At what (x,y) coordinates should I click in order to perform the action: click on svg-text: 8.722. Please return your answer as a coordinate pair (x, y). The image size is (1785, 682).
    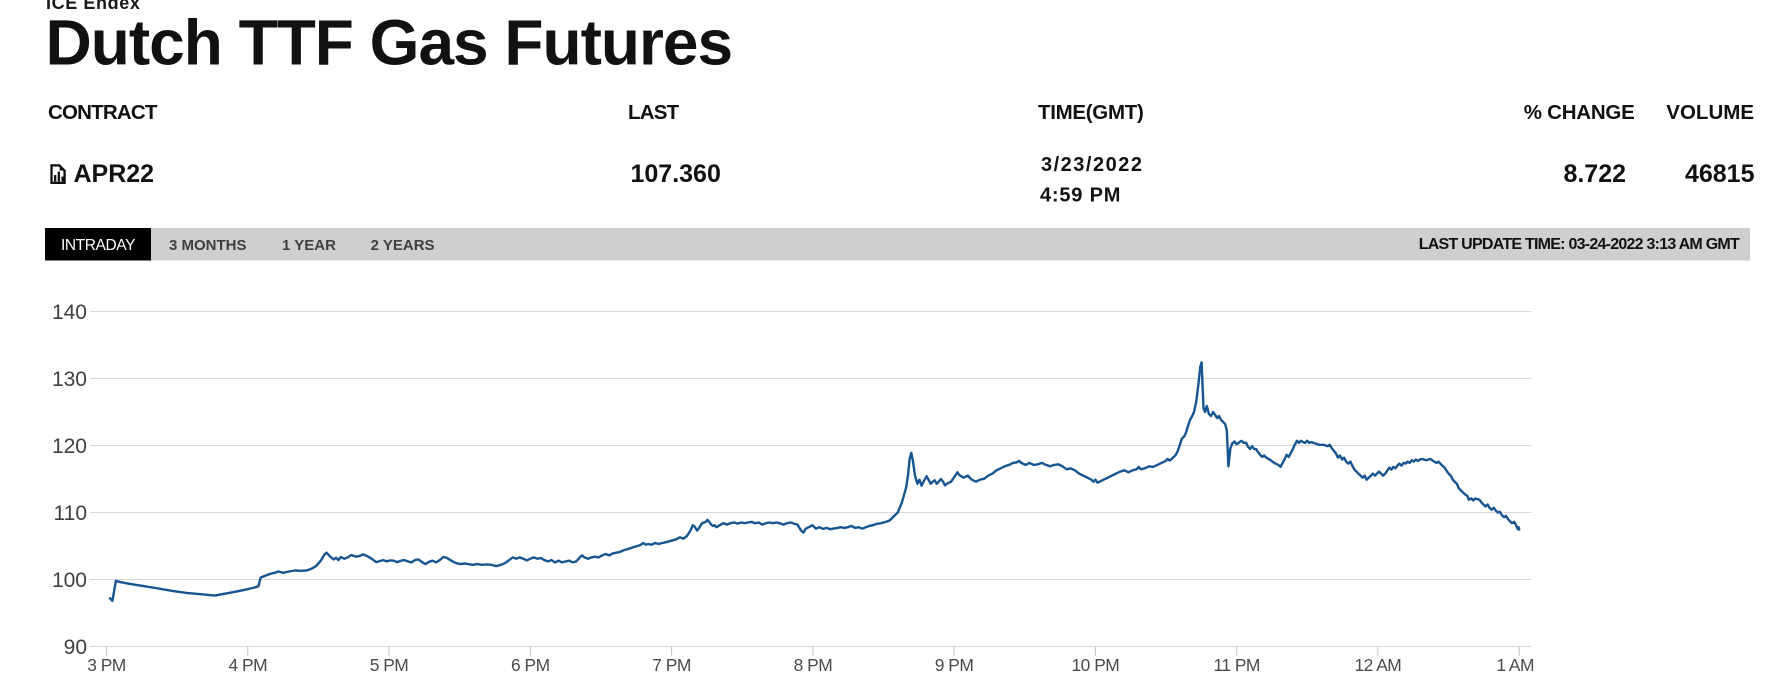
    Looking at the image, I should click on (1594, 174).